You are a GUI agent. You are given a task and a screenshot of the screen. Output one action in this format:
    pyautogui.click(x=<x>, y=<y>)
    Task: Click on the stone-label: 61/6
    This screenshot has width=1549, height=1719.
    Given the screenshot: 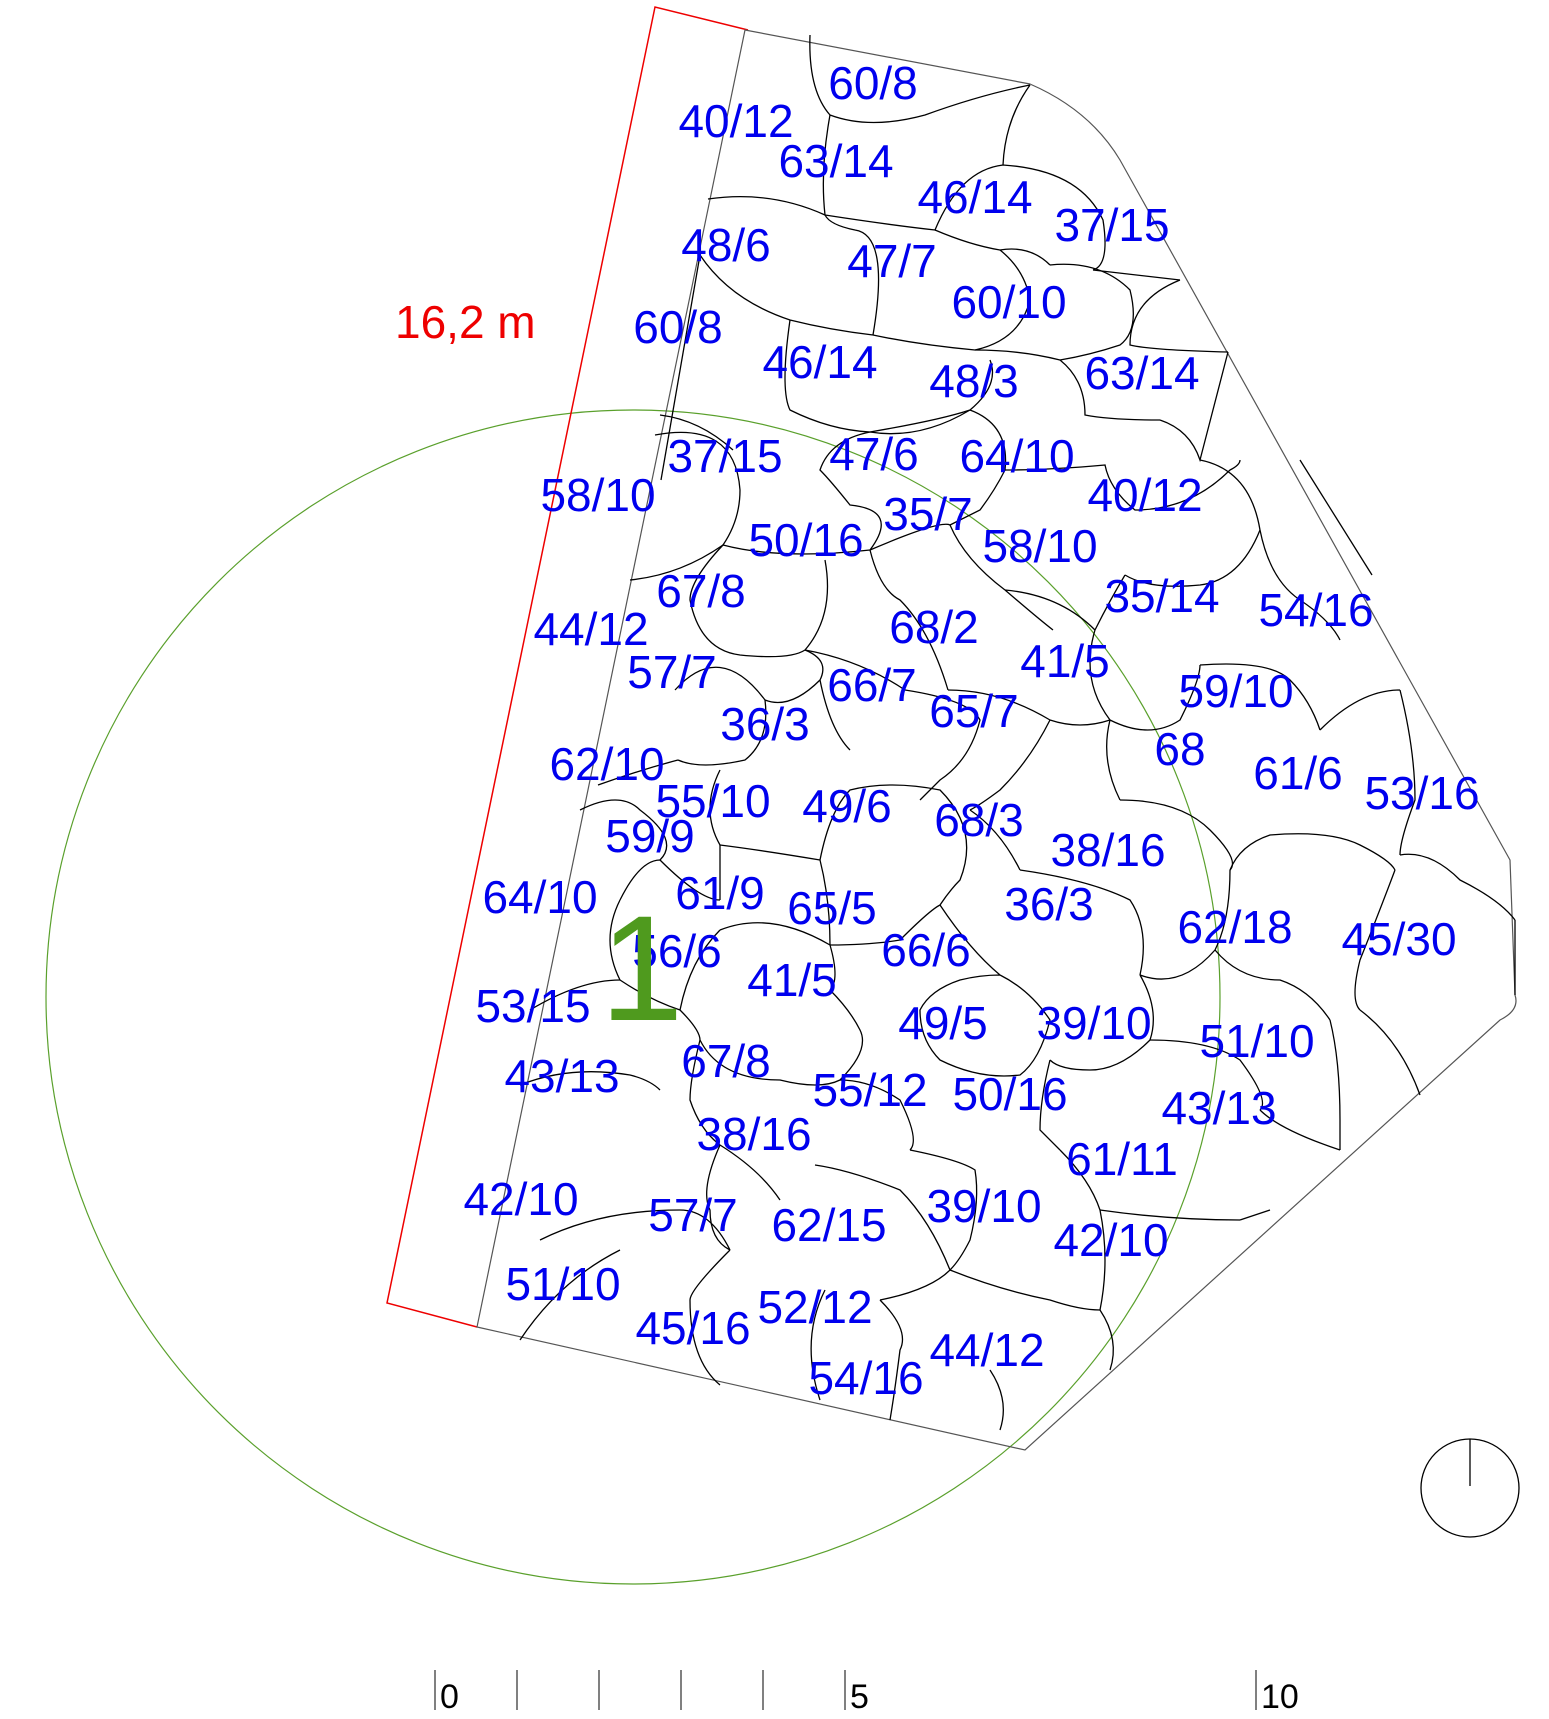 What is the action you would take?
    pyautogui.click(x=1298, y=773)
    